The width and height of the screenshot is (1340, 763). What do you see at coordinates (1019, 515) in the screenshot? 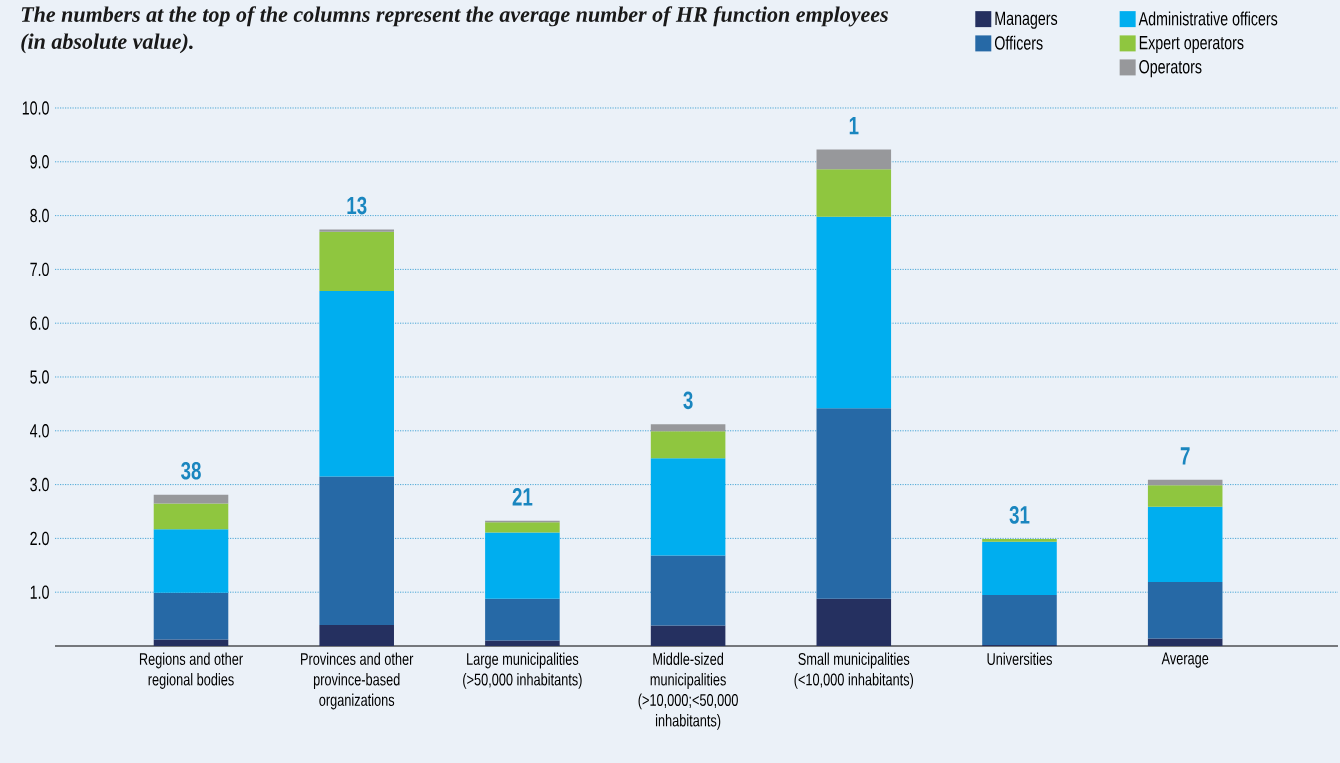
I see `annotation: 31` at bounding box center [1019, 515].